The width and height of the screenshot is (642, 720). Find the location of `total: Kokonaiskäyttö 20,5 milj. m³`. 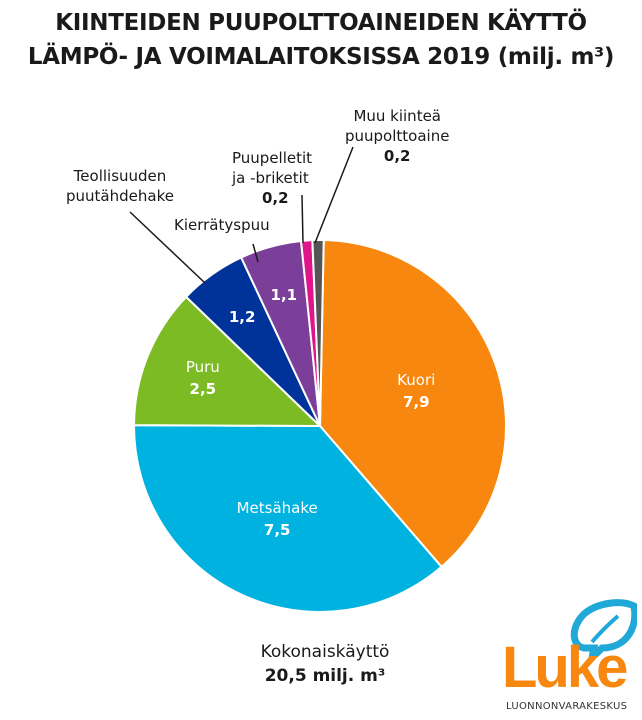

total: Kokonaiskäyttö 20,5 milj. m³ is located at coordinates (325, 664).